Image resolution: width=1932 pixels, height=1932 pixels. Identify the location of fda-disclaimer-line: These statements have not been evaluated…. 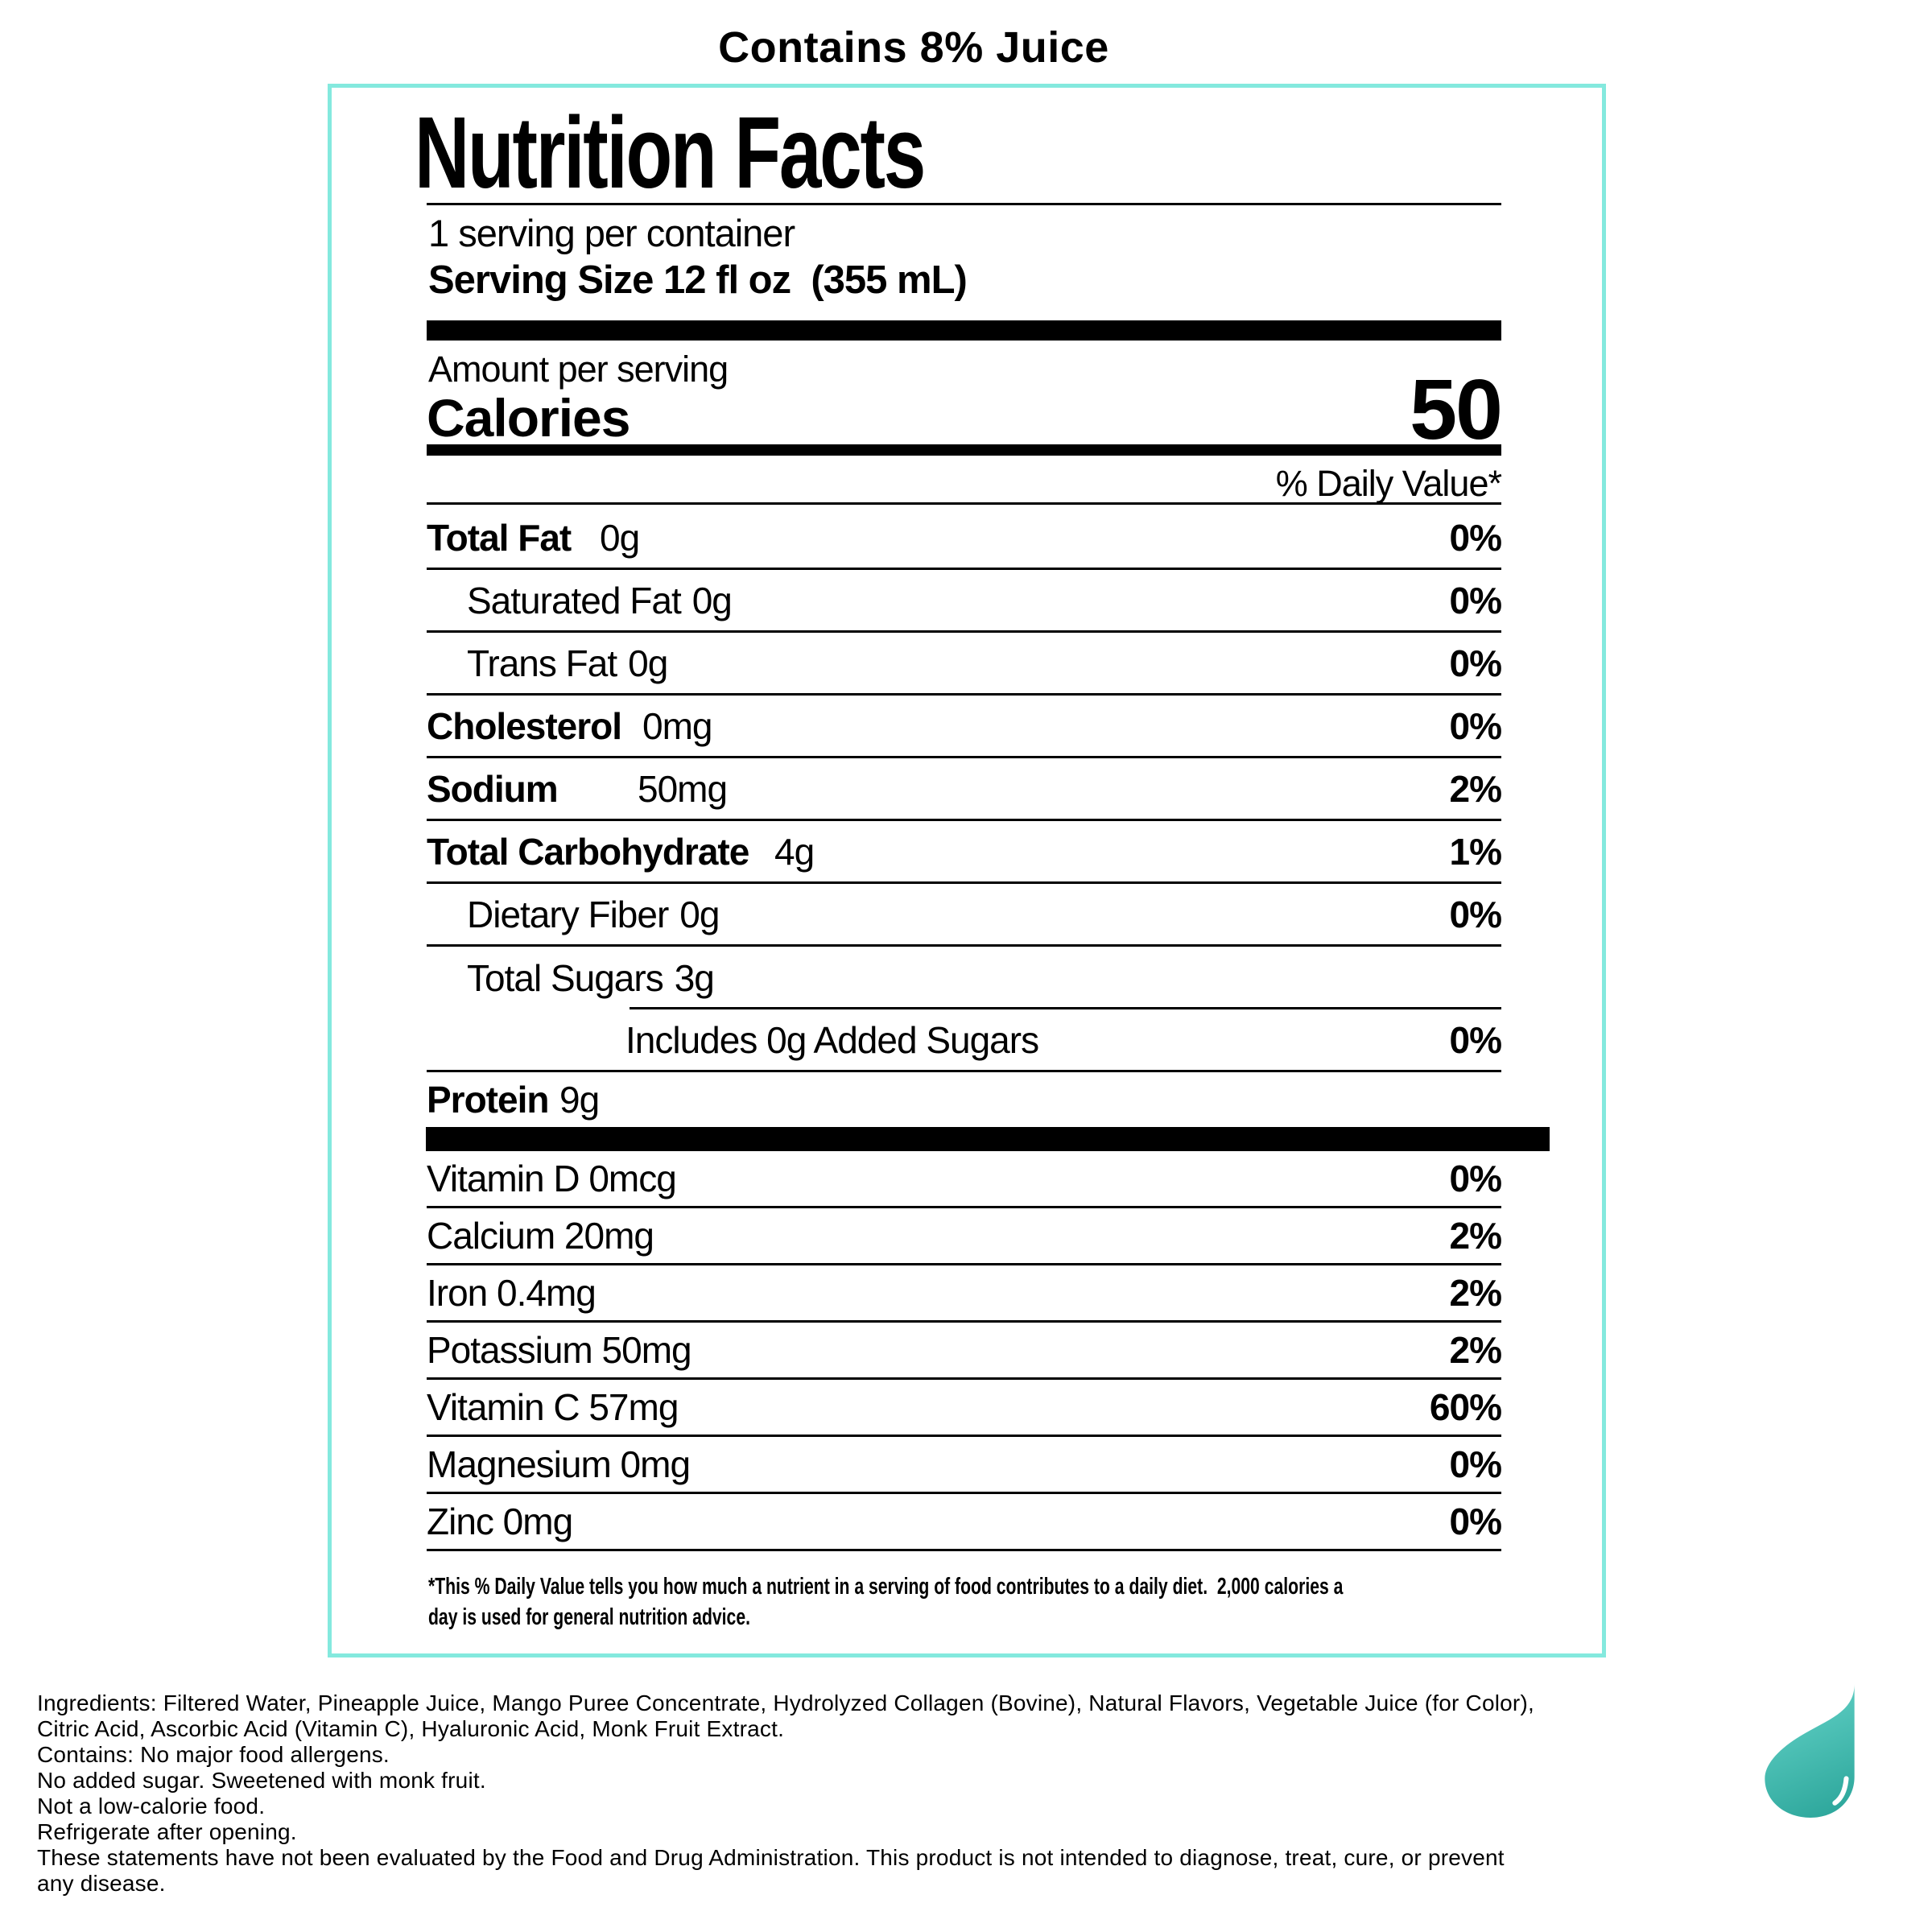
(771, 1857).